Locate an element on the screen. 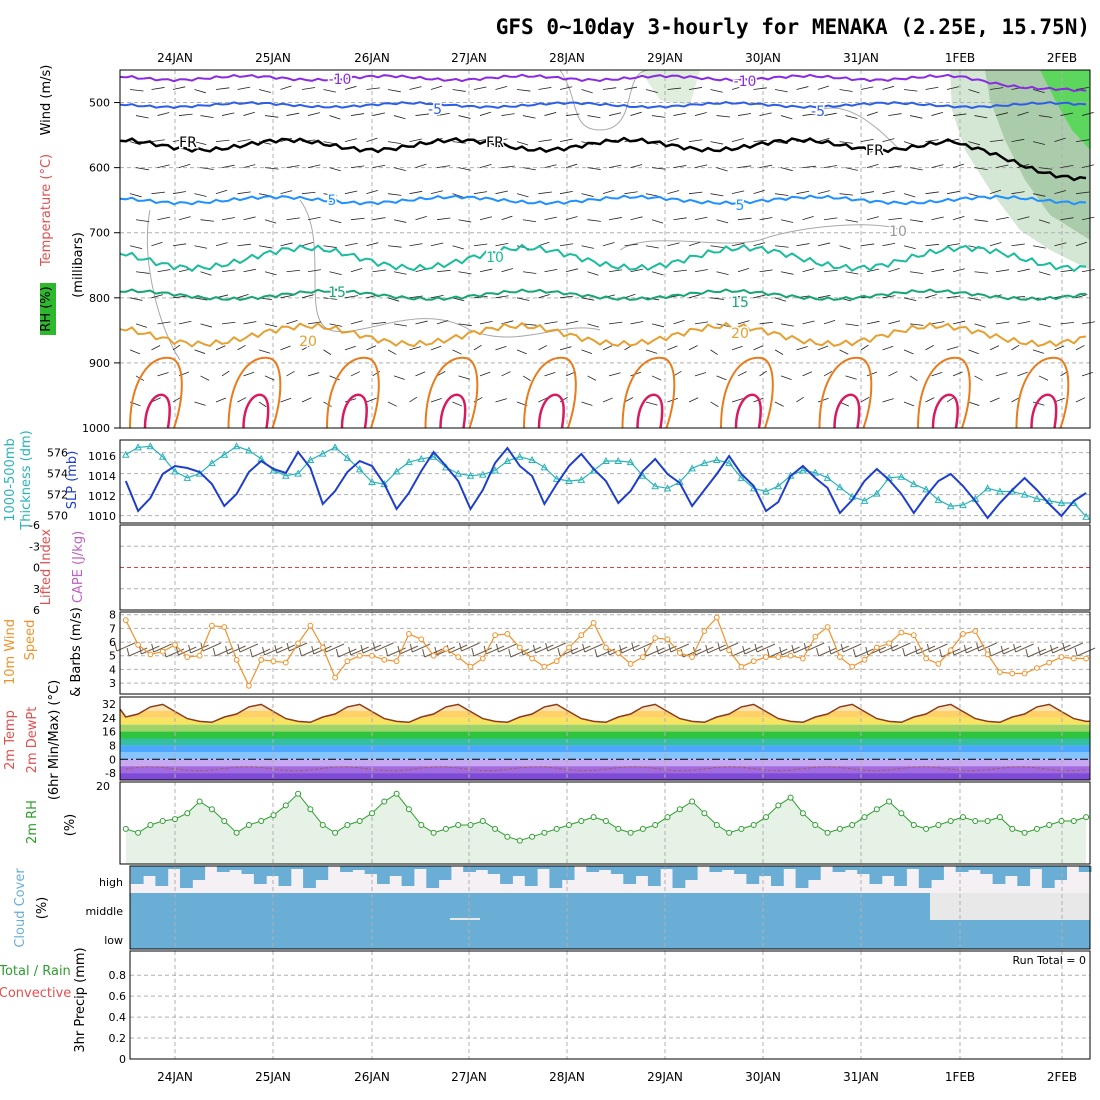  precip-tick-label: 0 is located at coordinates (122, 1059).